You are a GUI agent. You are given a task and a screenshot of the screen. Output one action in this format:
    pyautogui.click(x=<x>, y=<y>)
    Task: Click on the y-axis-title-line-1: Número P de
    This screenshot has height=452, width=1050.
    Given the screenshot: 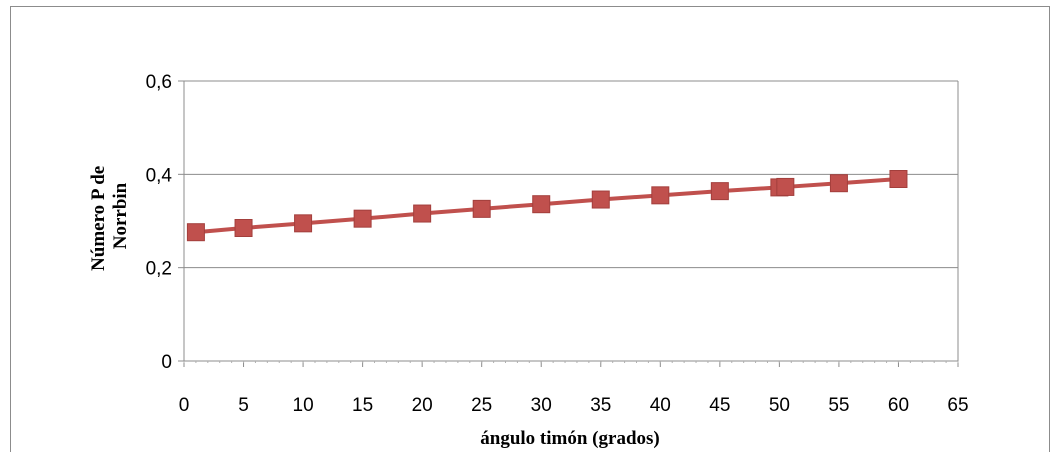 What is the action you would take?
    pyautogui.click(x=98, y=218)
    